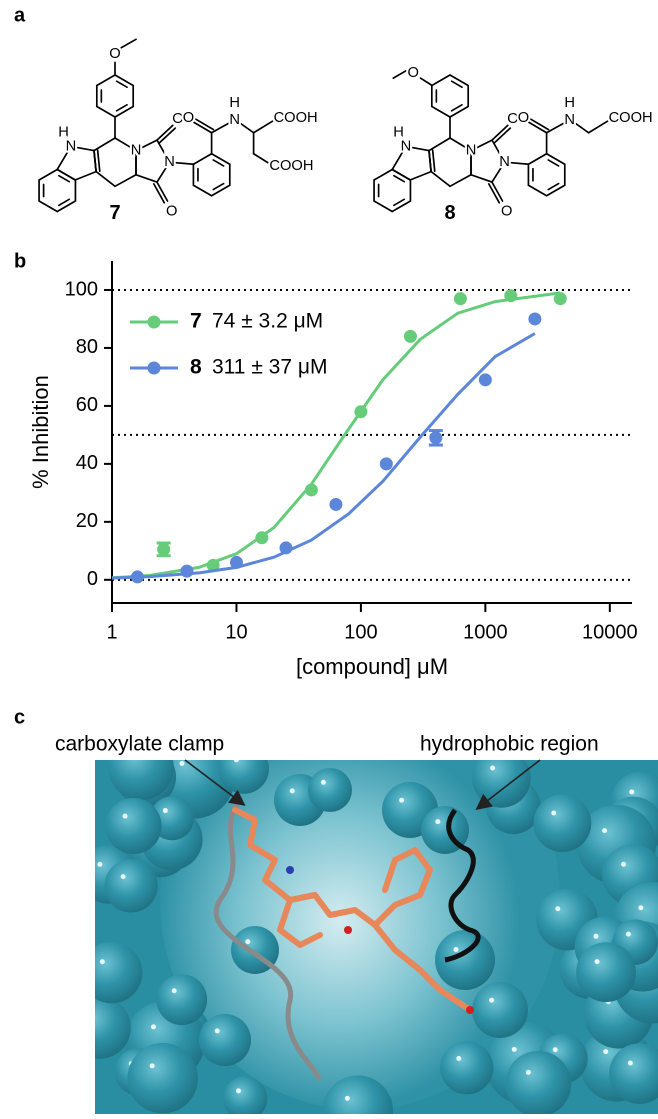  I want to click on legend-label: 74 ± 3.2 μM, so click(267, 321).